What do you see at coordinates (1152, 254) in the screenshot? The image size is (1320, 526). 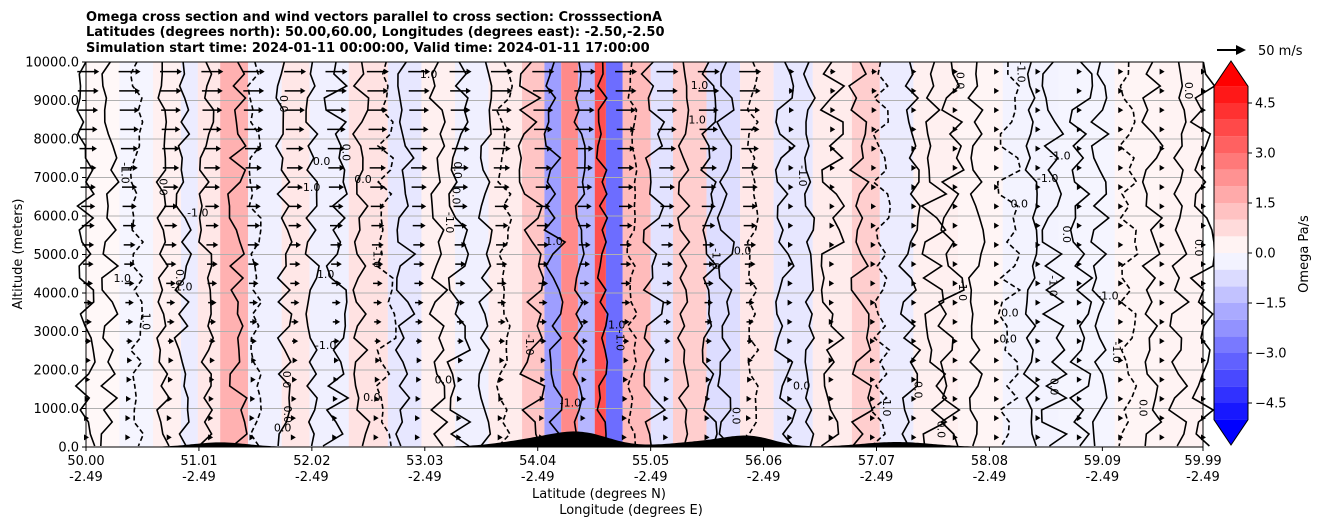 I see `contour-line` at bounding box center [1152, 254].